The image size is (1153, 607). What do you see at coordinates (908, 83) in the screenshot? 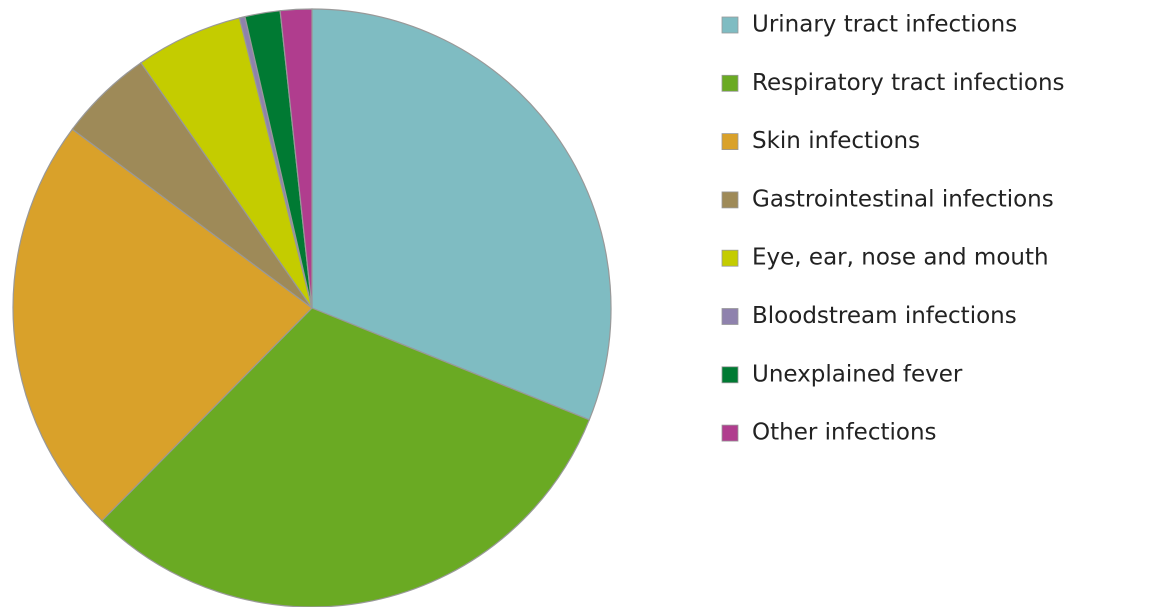
I see `legend-label: Respiratory tract infections` at bounding box center [908, 83].